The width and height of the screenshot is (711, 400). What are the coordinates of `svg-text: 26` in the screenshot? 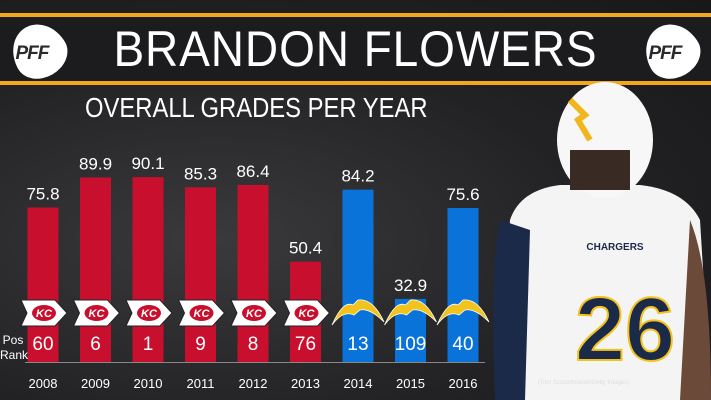 It's located at (625, 330).